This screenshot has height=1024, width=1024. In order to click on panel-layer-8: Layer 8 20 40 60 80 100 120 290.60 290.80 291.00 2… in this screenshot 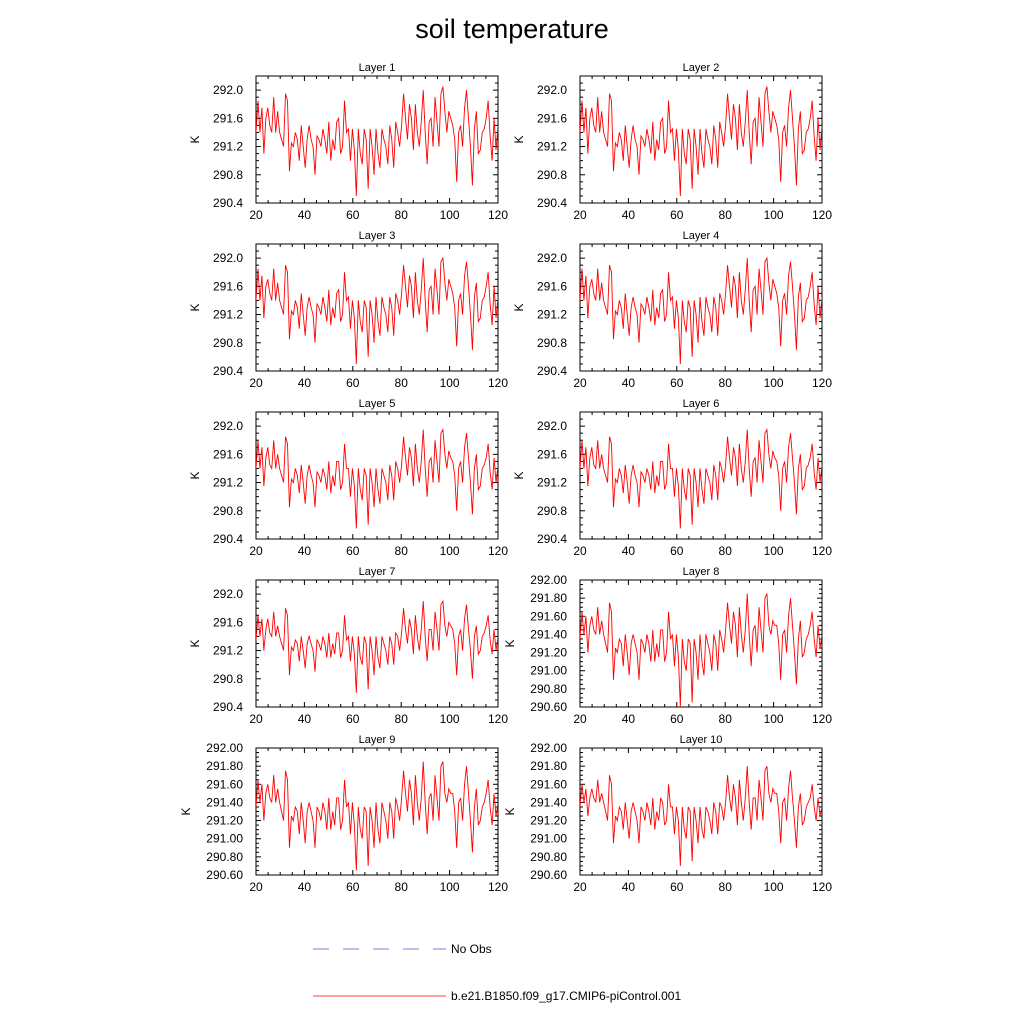, I will do `click(667, 646)`.